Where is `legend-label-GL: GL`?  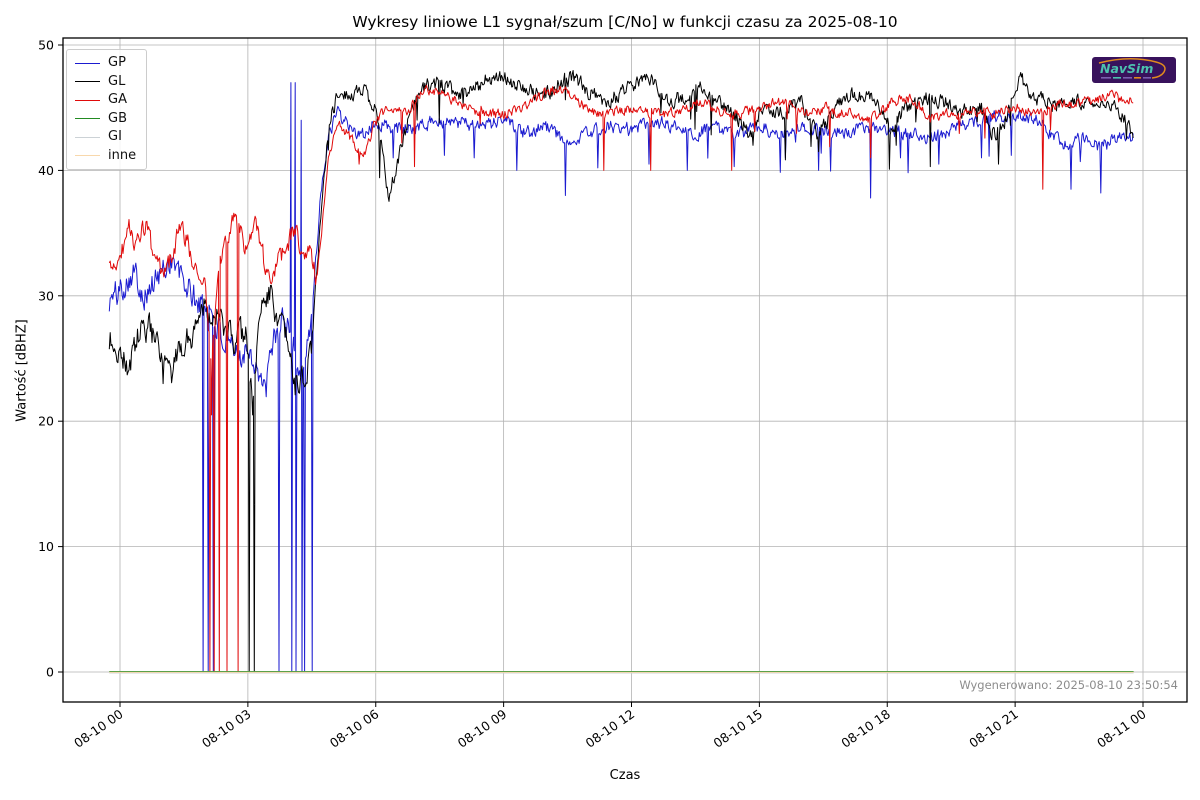
legend-label-GL: GL is located at coordinates (117, 81).